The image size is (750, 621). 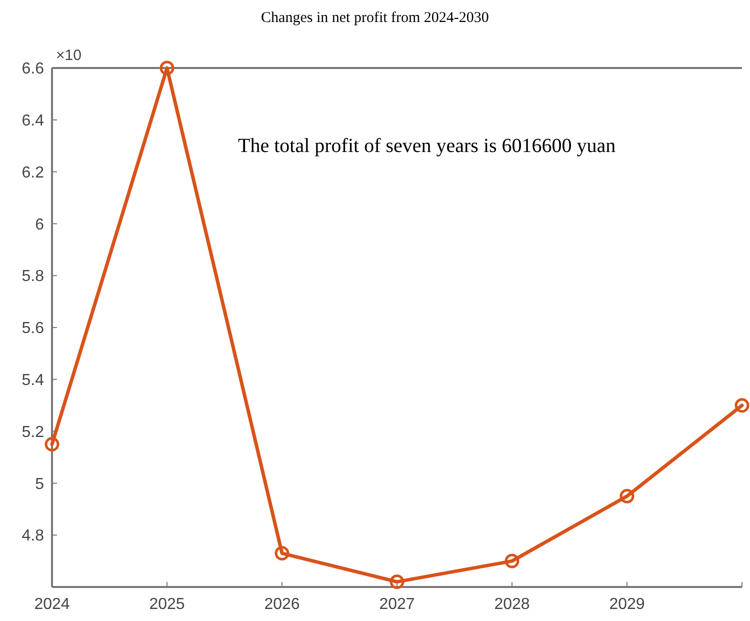 What do you see at coordinates (33, 69) in the screenshot?
I see `y-tick-label: 6.6` at bounding box center [33, 69].